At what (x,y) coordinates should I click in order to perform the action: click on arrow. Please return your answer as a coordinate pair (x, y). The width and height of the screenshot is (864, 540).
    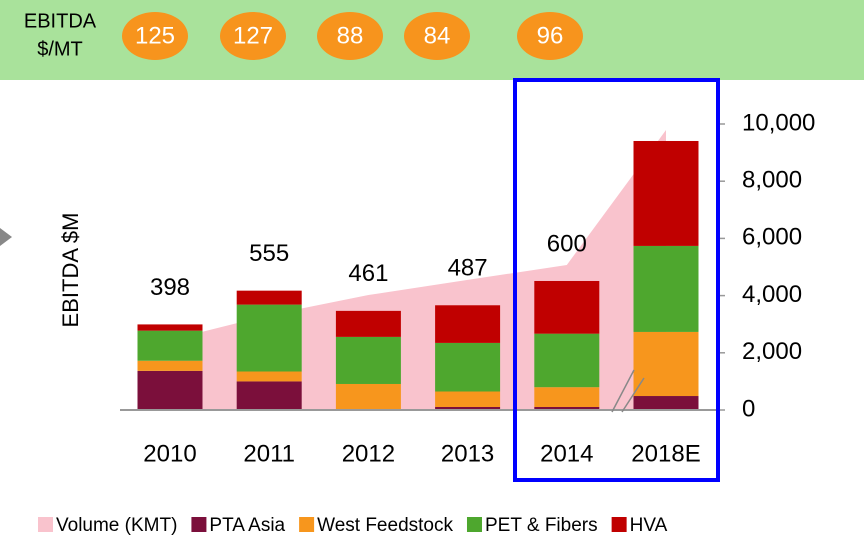
    Looking at the image, I should click on (6, 237).